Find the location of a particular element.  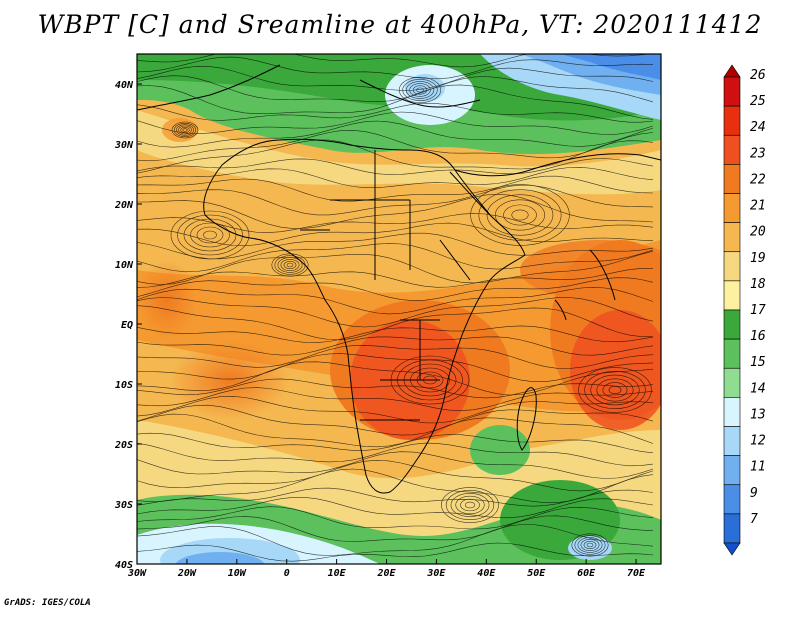

colorbar-label: 16 is located at coordinates (758, 336).